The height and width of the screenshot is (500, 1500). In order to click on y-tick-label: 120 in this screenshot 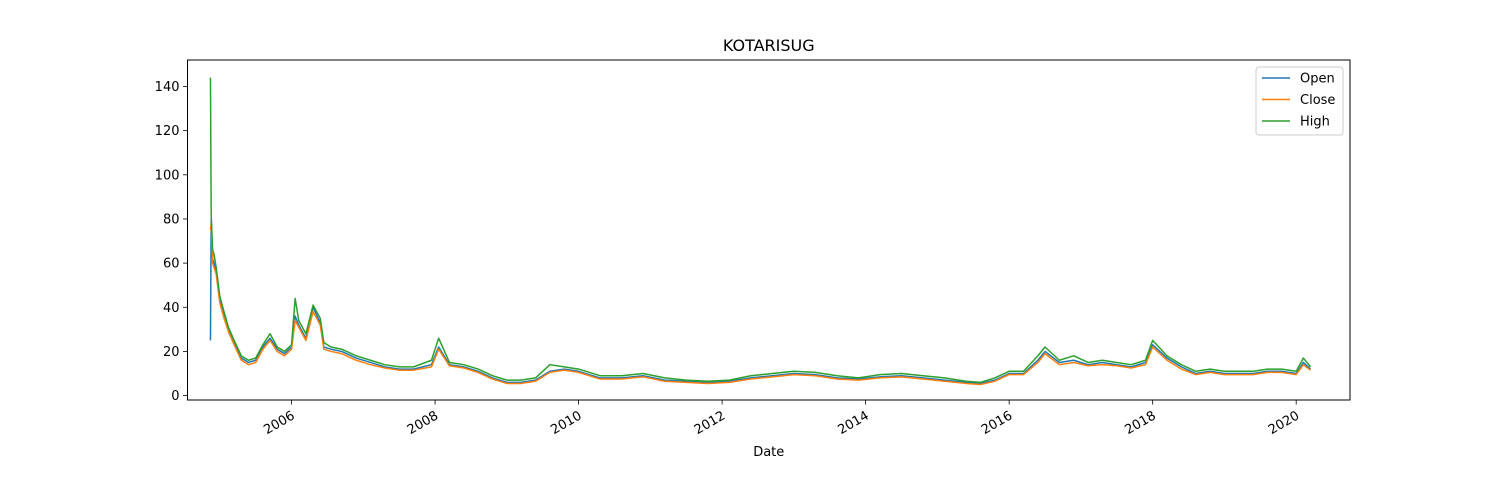, I will do `click(167, 131)`.